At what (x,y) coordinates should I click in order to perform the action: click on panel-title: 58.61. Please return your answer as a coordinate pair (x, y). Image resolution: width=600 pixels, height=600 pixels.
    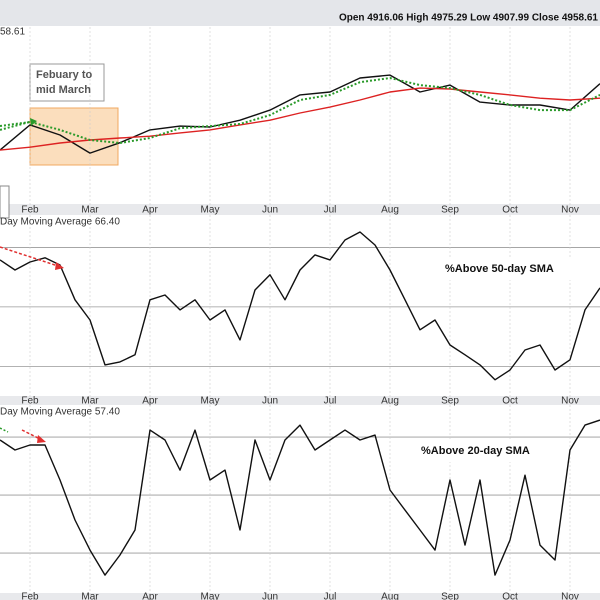
    Looking at the image, I should click on (12, 32).